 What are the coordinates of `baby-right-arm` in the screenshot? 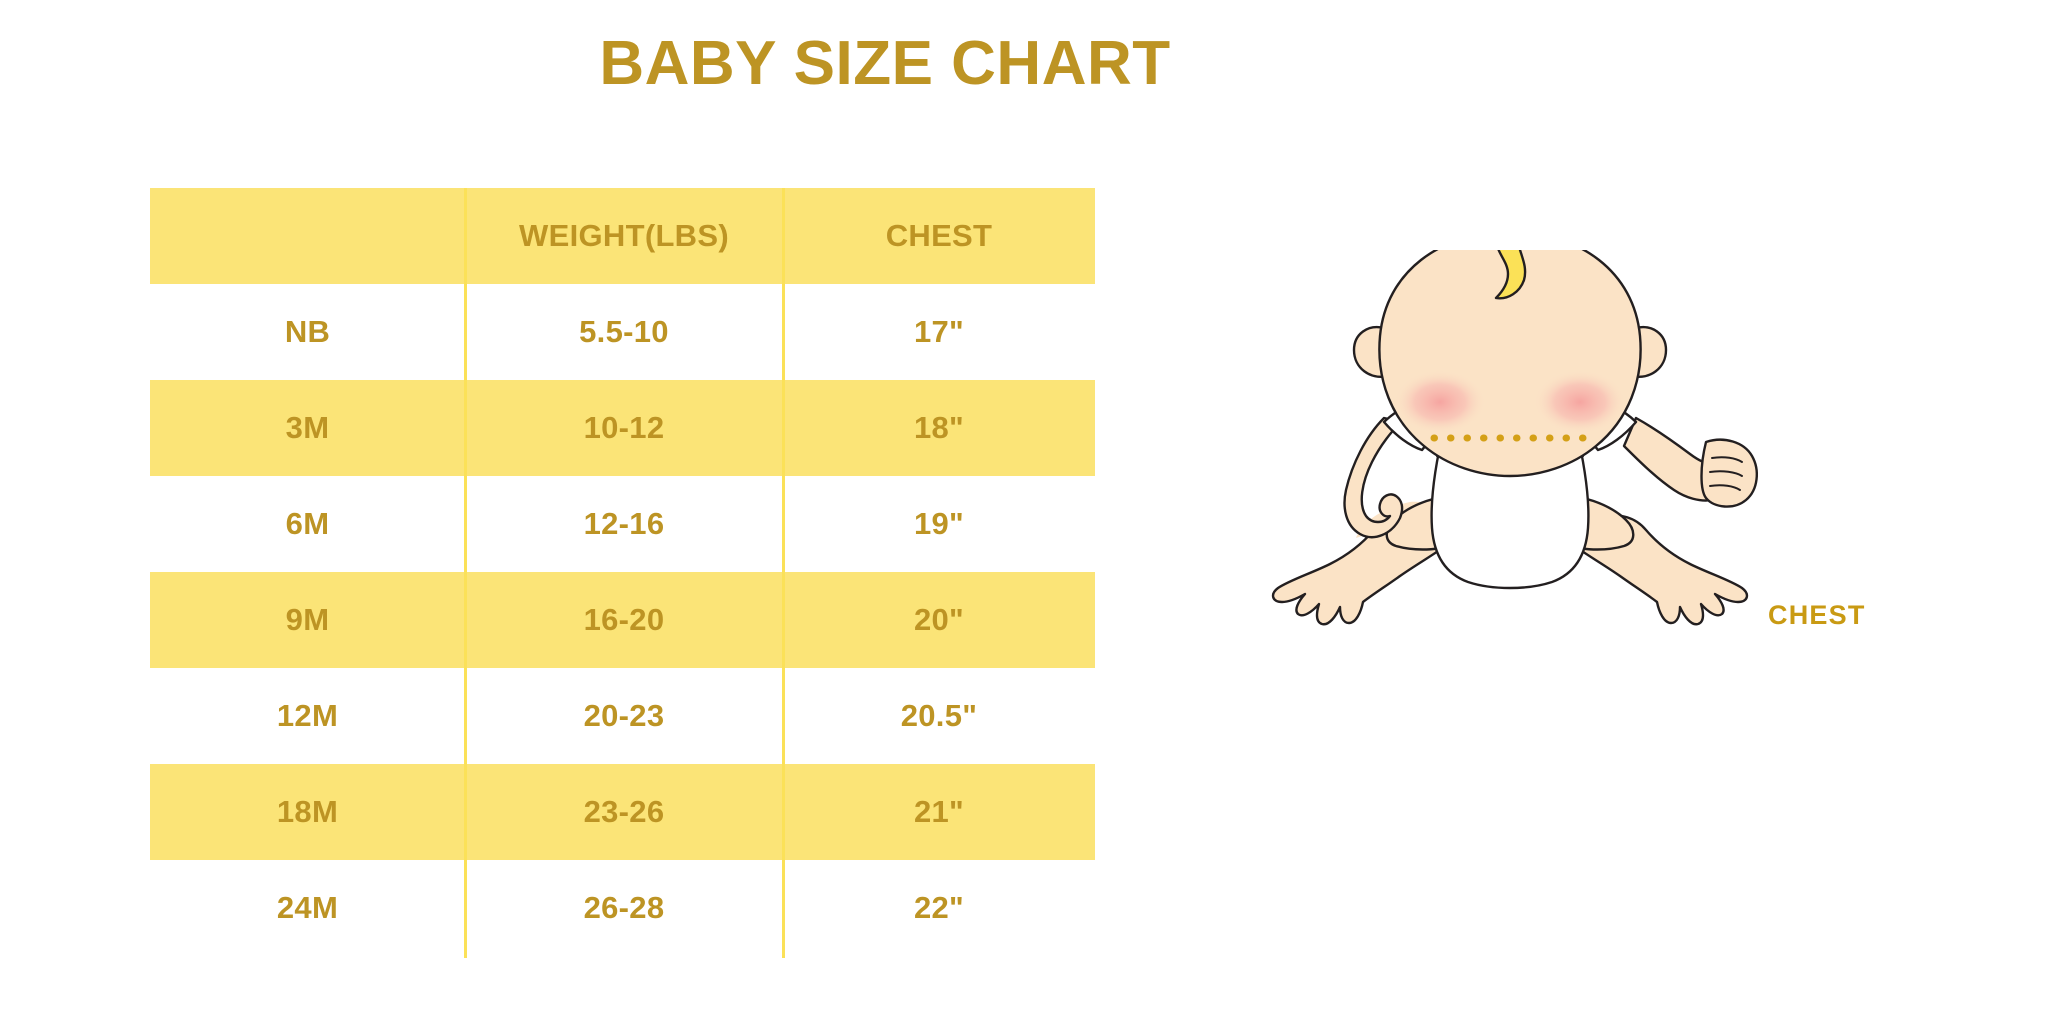 It's located at (1690, 462).